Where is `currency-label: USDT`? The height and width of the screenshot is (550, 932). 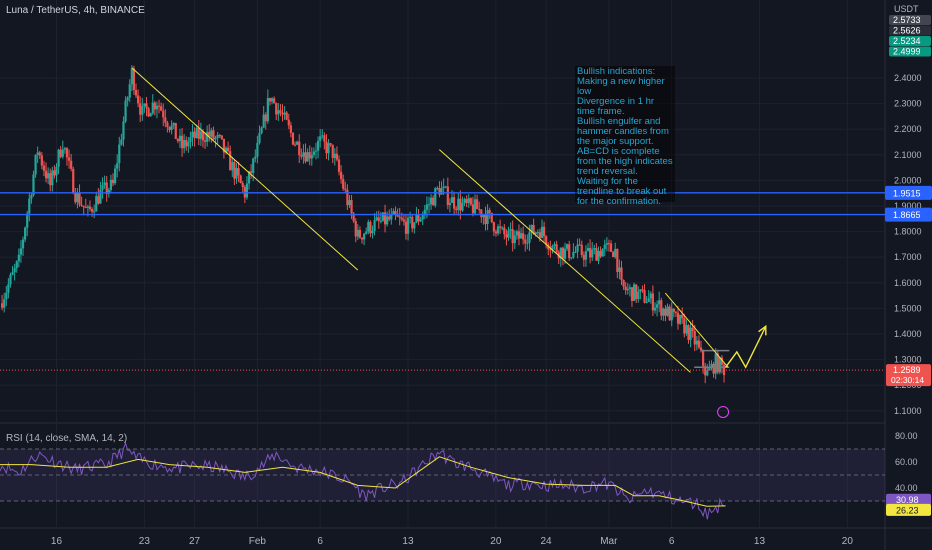 currency-label: USDT is located at coordinates (906, 9).